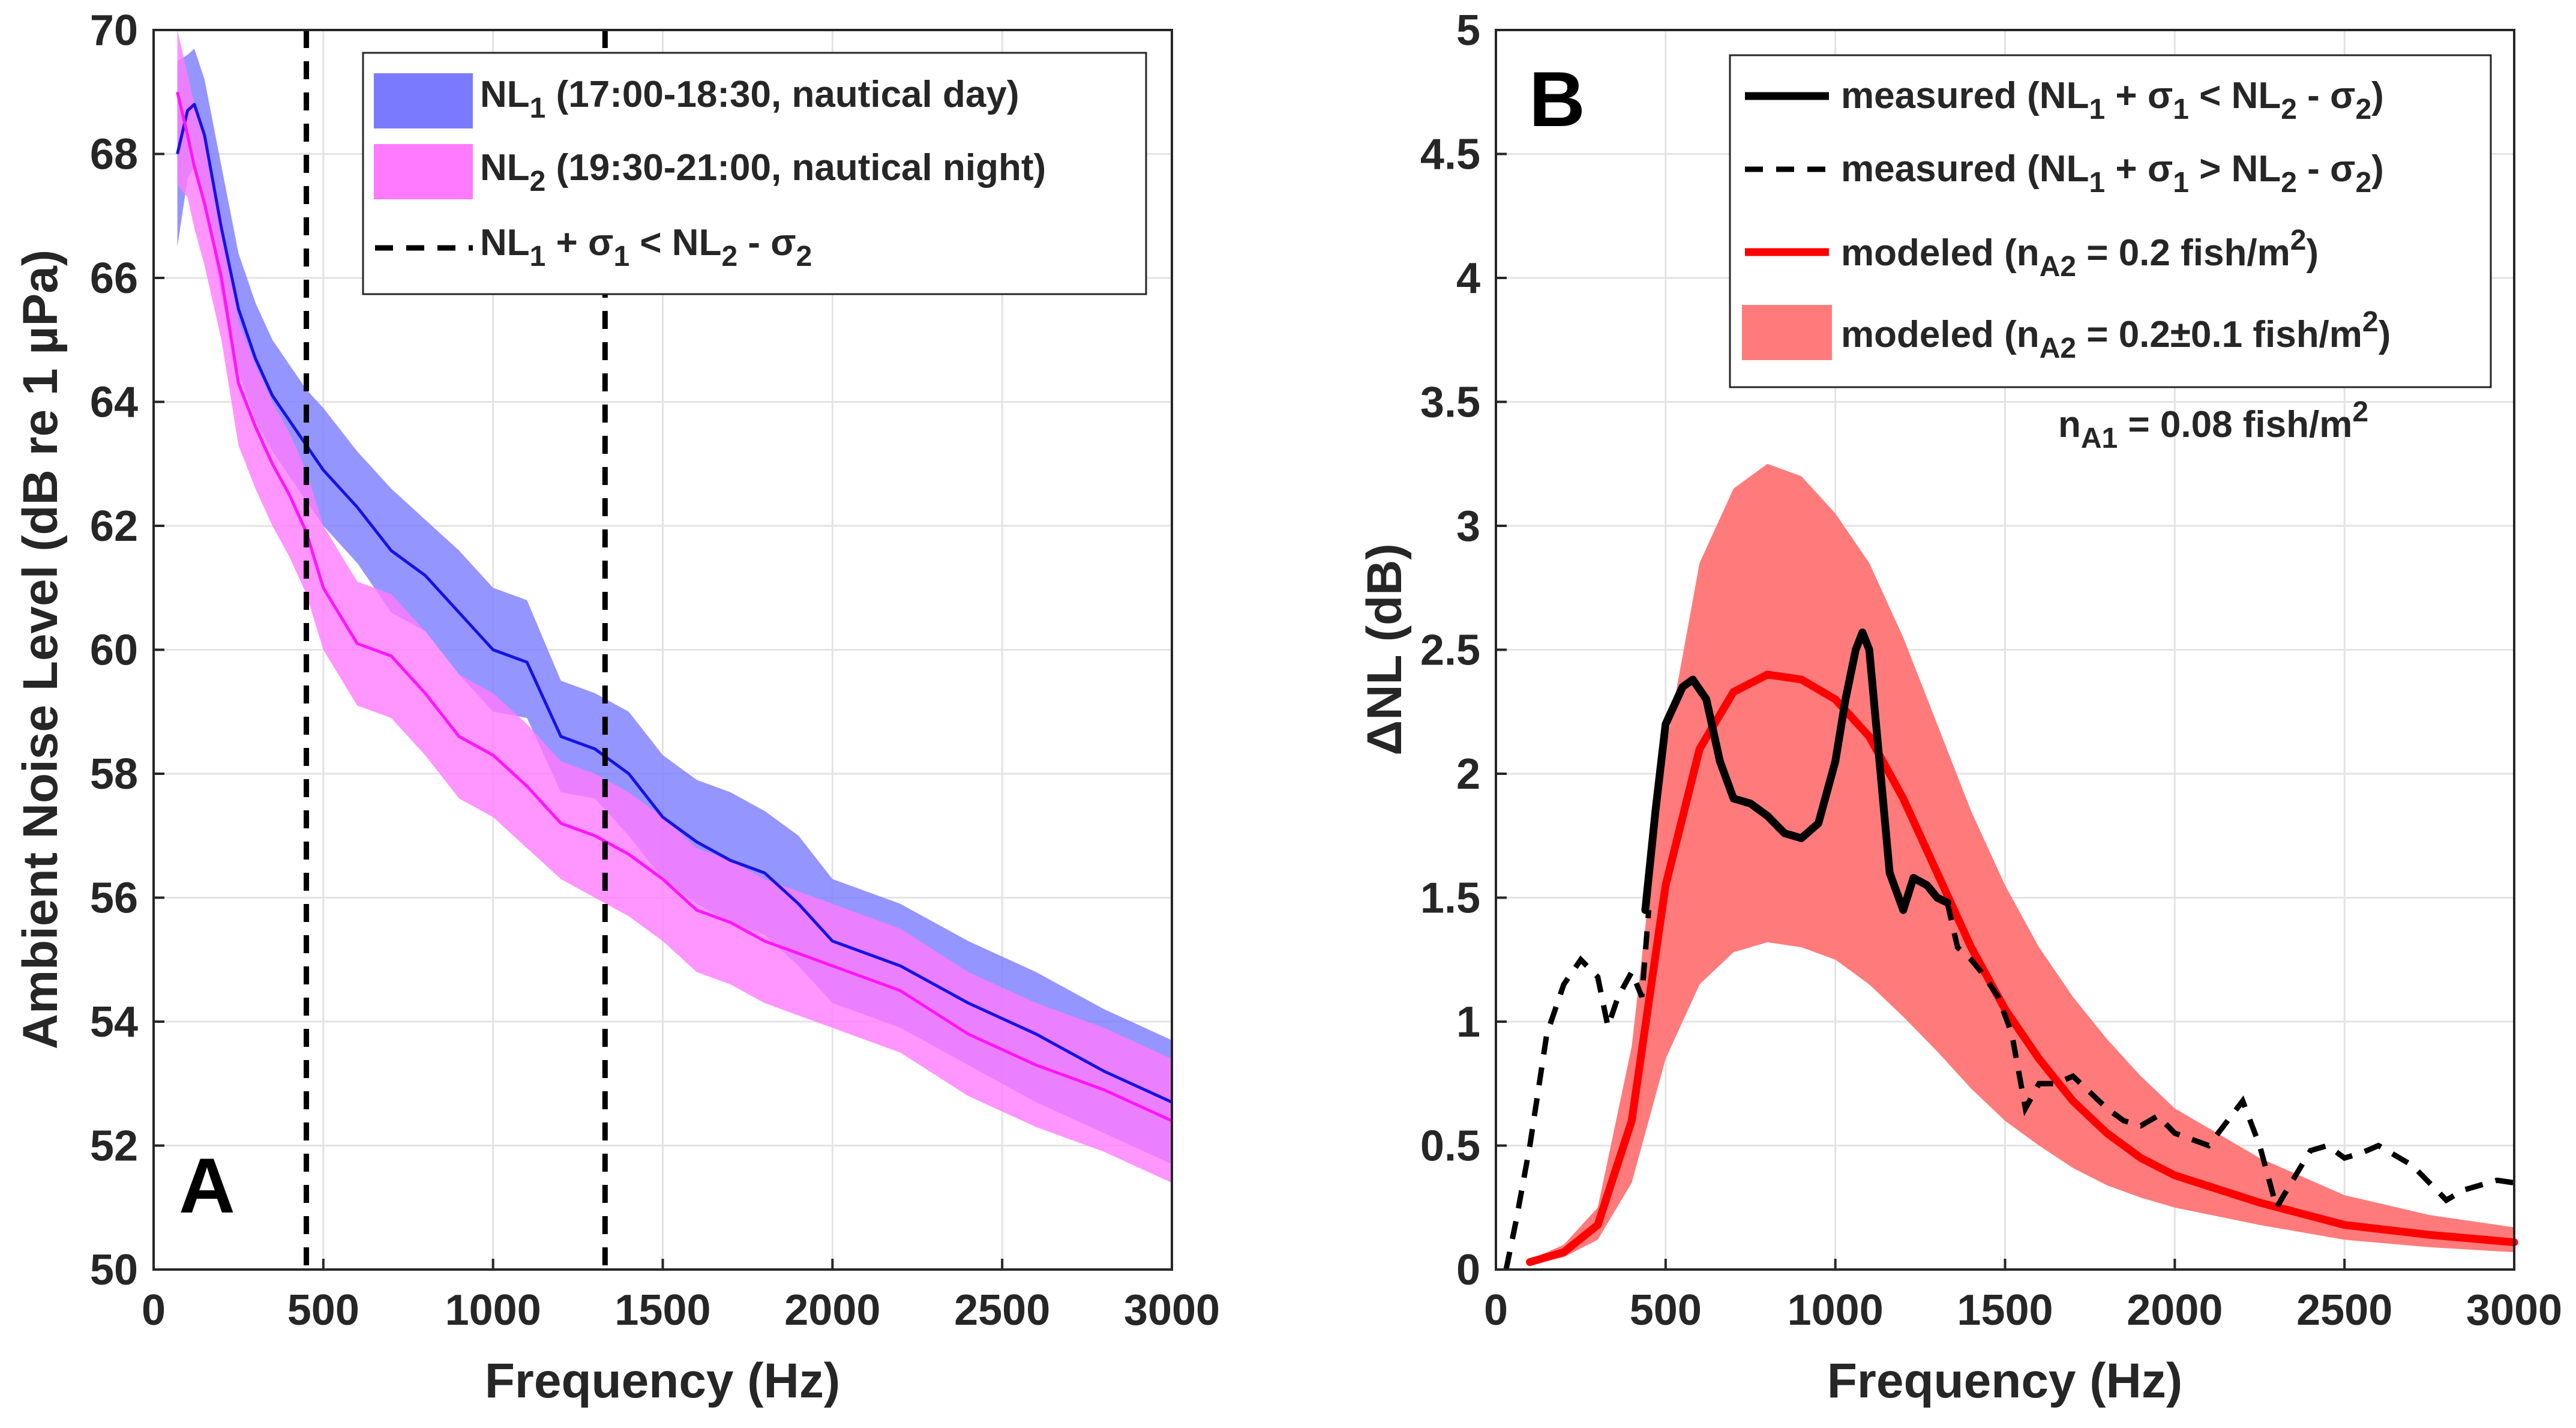 This screenshot has height=1428, width=2576. What do you see at coordinates (662, 1381) in the screenshot?
I see `panel-a-x-label: Frequency (Hz)` at bounding box center [662, 1381].